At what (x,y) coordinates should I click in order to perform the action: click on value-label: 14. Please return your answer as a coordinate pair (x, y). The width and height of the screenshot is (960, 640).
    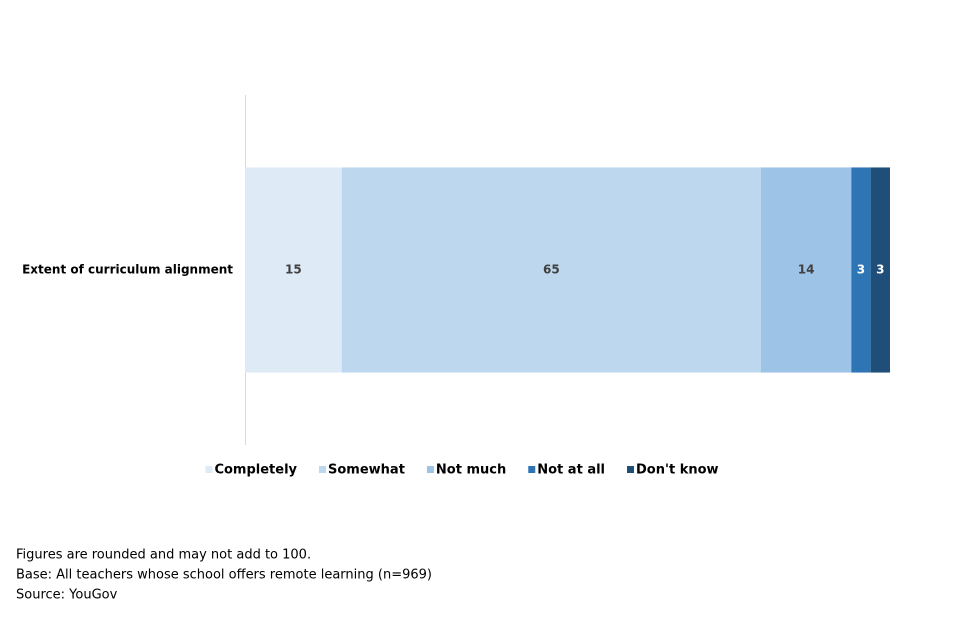
    Looking at the image, I should click on (806, 270).